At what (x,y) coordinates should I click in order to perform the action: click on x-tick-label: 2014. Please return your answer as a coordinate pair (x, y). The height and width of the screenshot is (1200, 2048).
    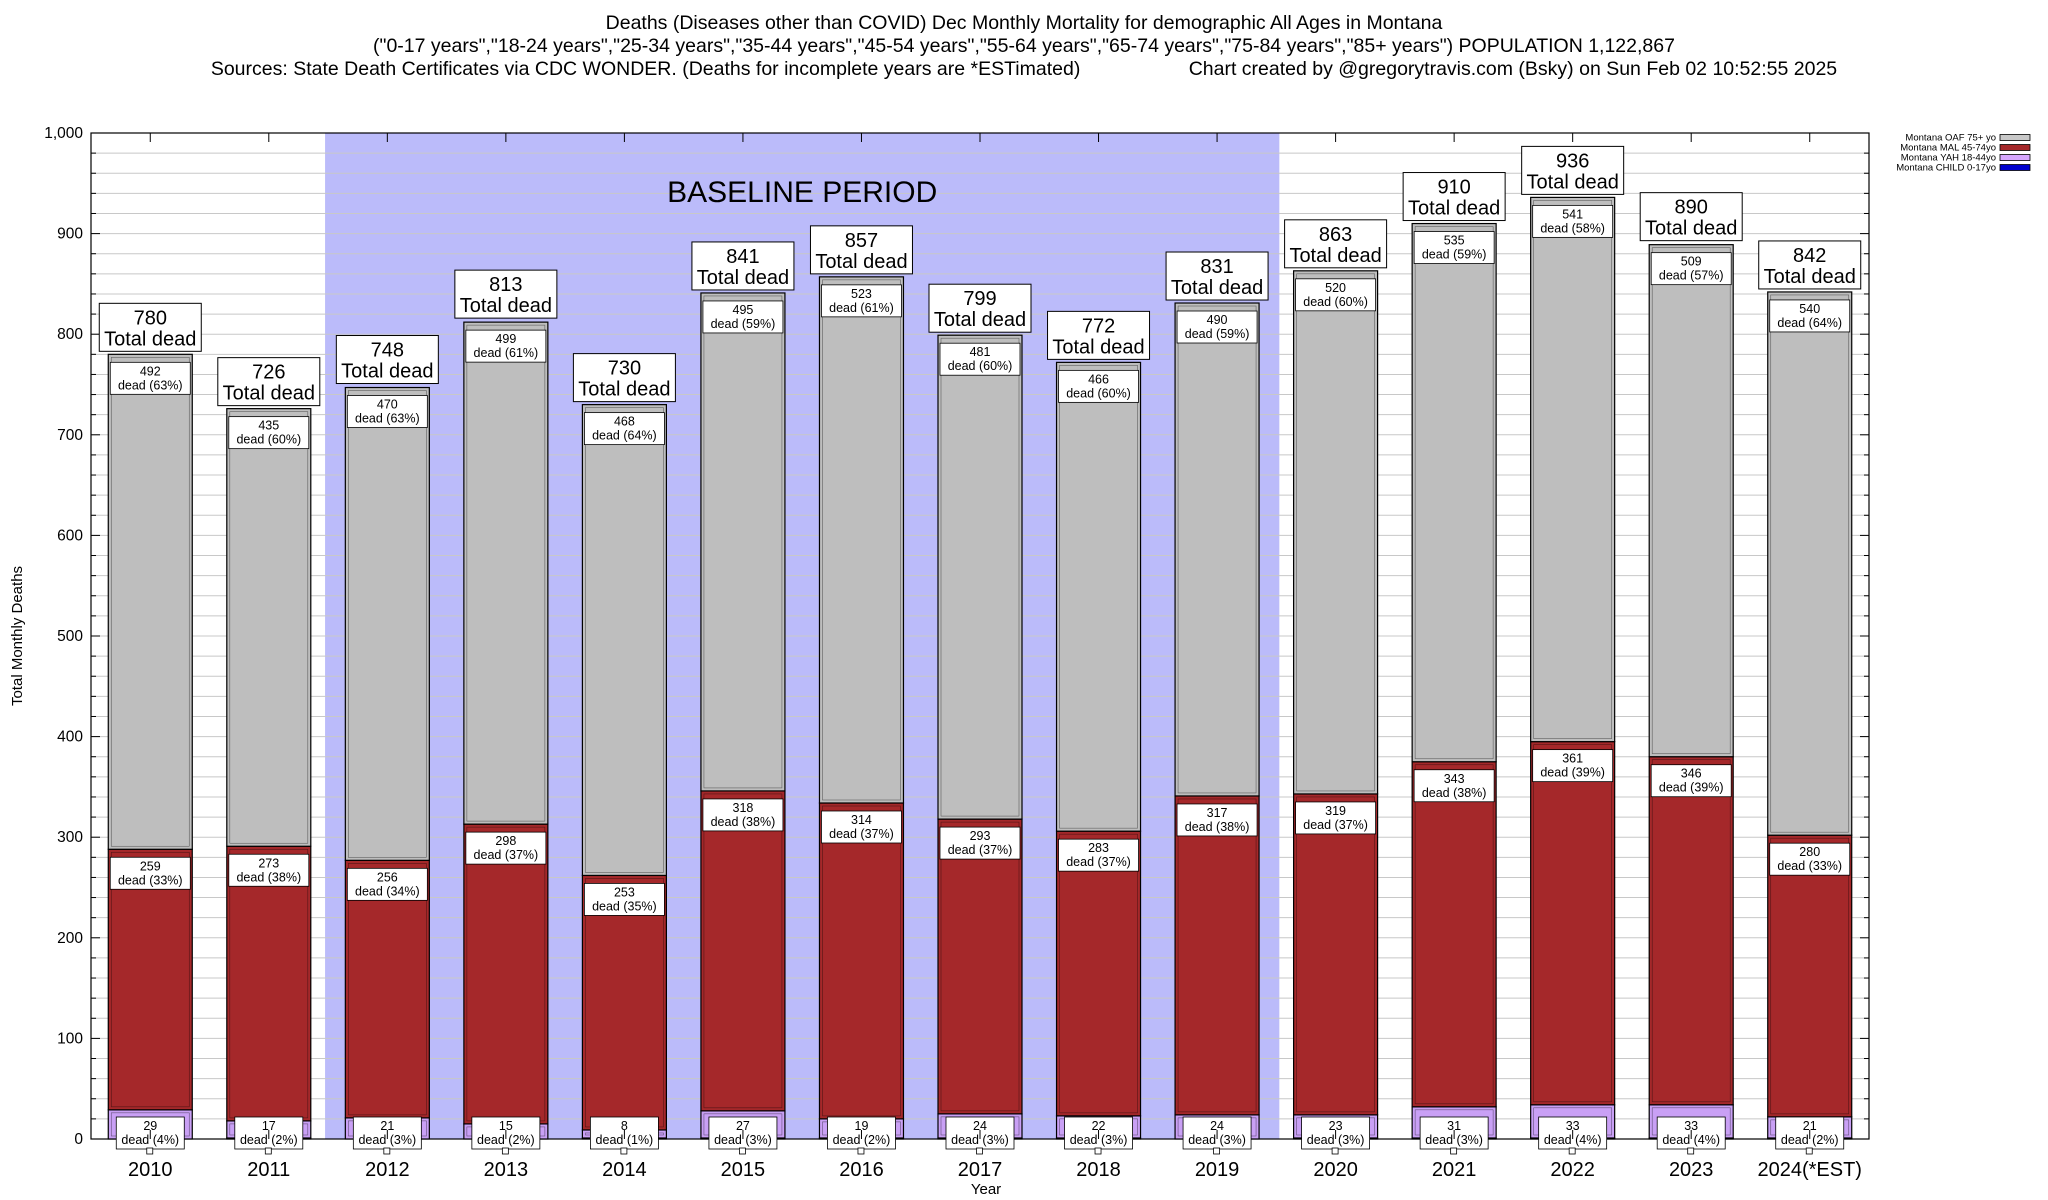
    Looking at the image, I should click on (624, 1170).